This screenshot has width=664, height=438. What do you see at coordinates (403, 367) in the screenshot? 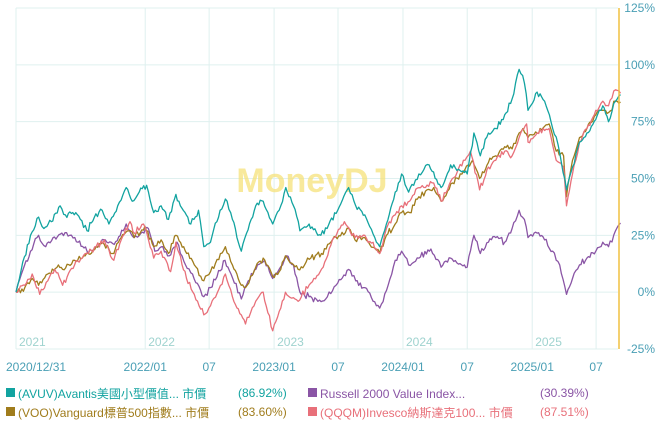
I see `x-tick-label: 2024/01` at bounding box center [403, 367].